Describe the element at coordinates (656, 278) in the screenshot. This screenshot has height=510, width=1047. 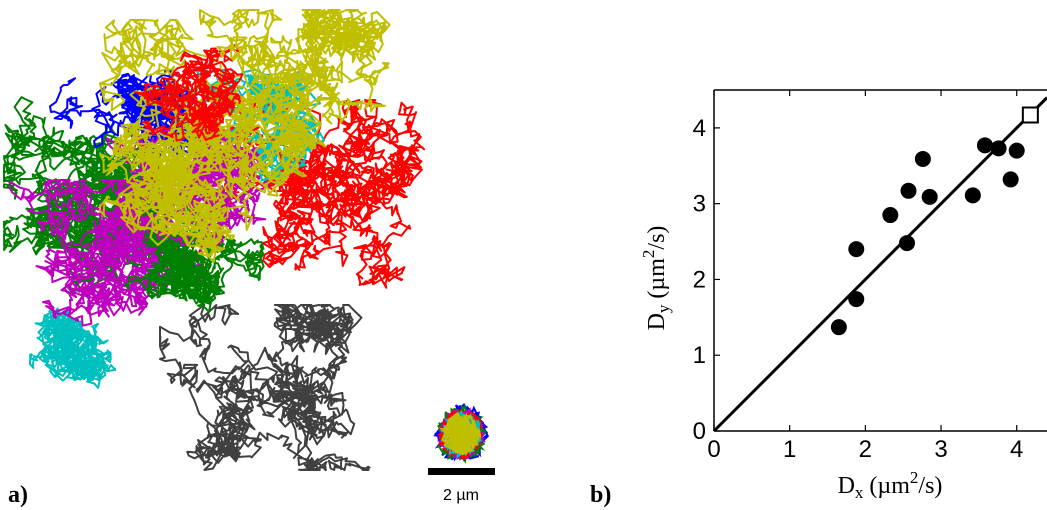
I see `y-axis-label: Dy (µm2/s)` at that location.